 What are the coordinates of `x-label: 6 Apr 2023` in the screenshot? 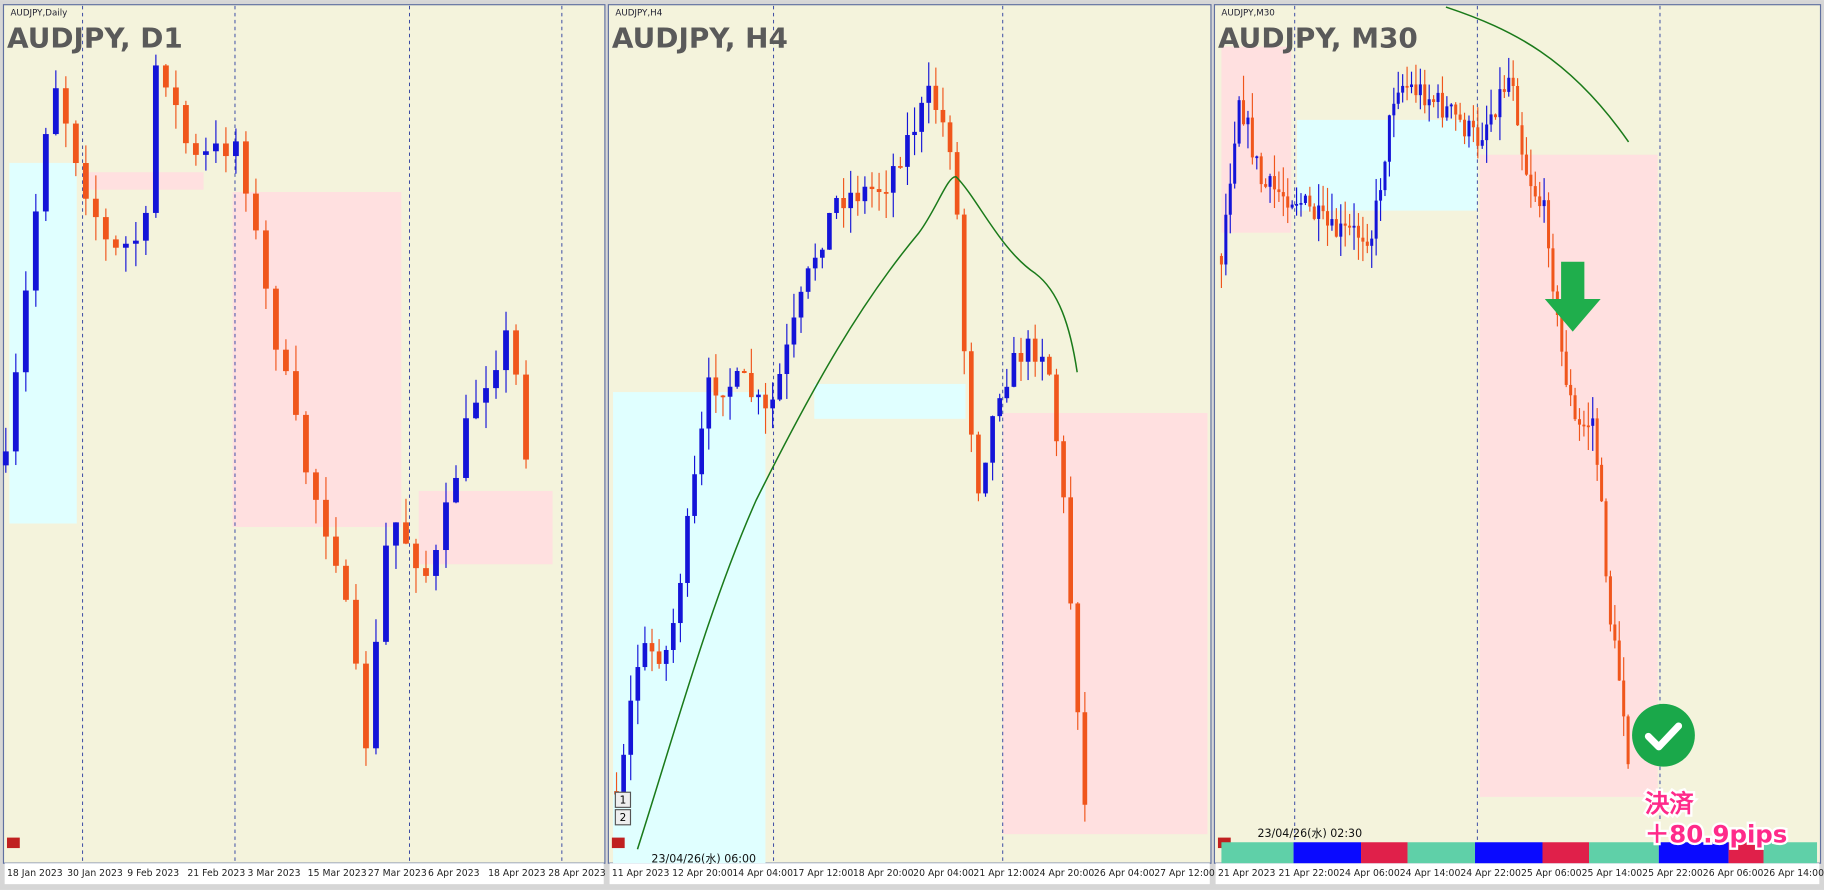 It's located at (454, 873).